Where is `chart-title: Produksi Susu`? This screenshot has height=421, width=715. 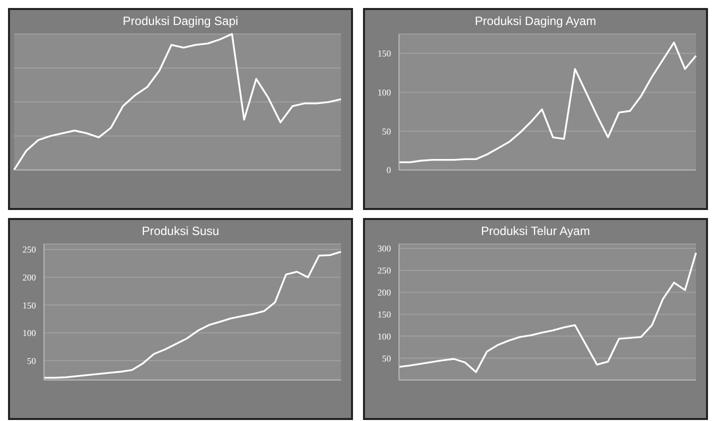
chart-title: Produksi Susu is located at coordinates (180, 231).